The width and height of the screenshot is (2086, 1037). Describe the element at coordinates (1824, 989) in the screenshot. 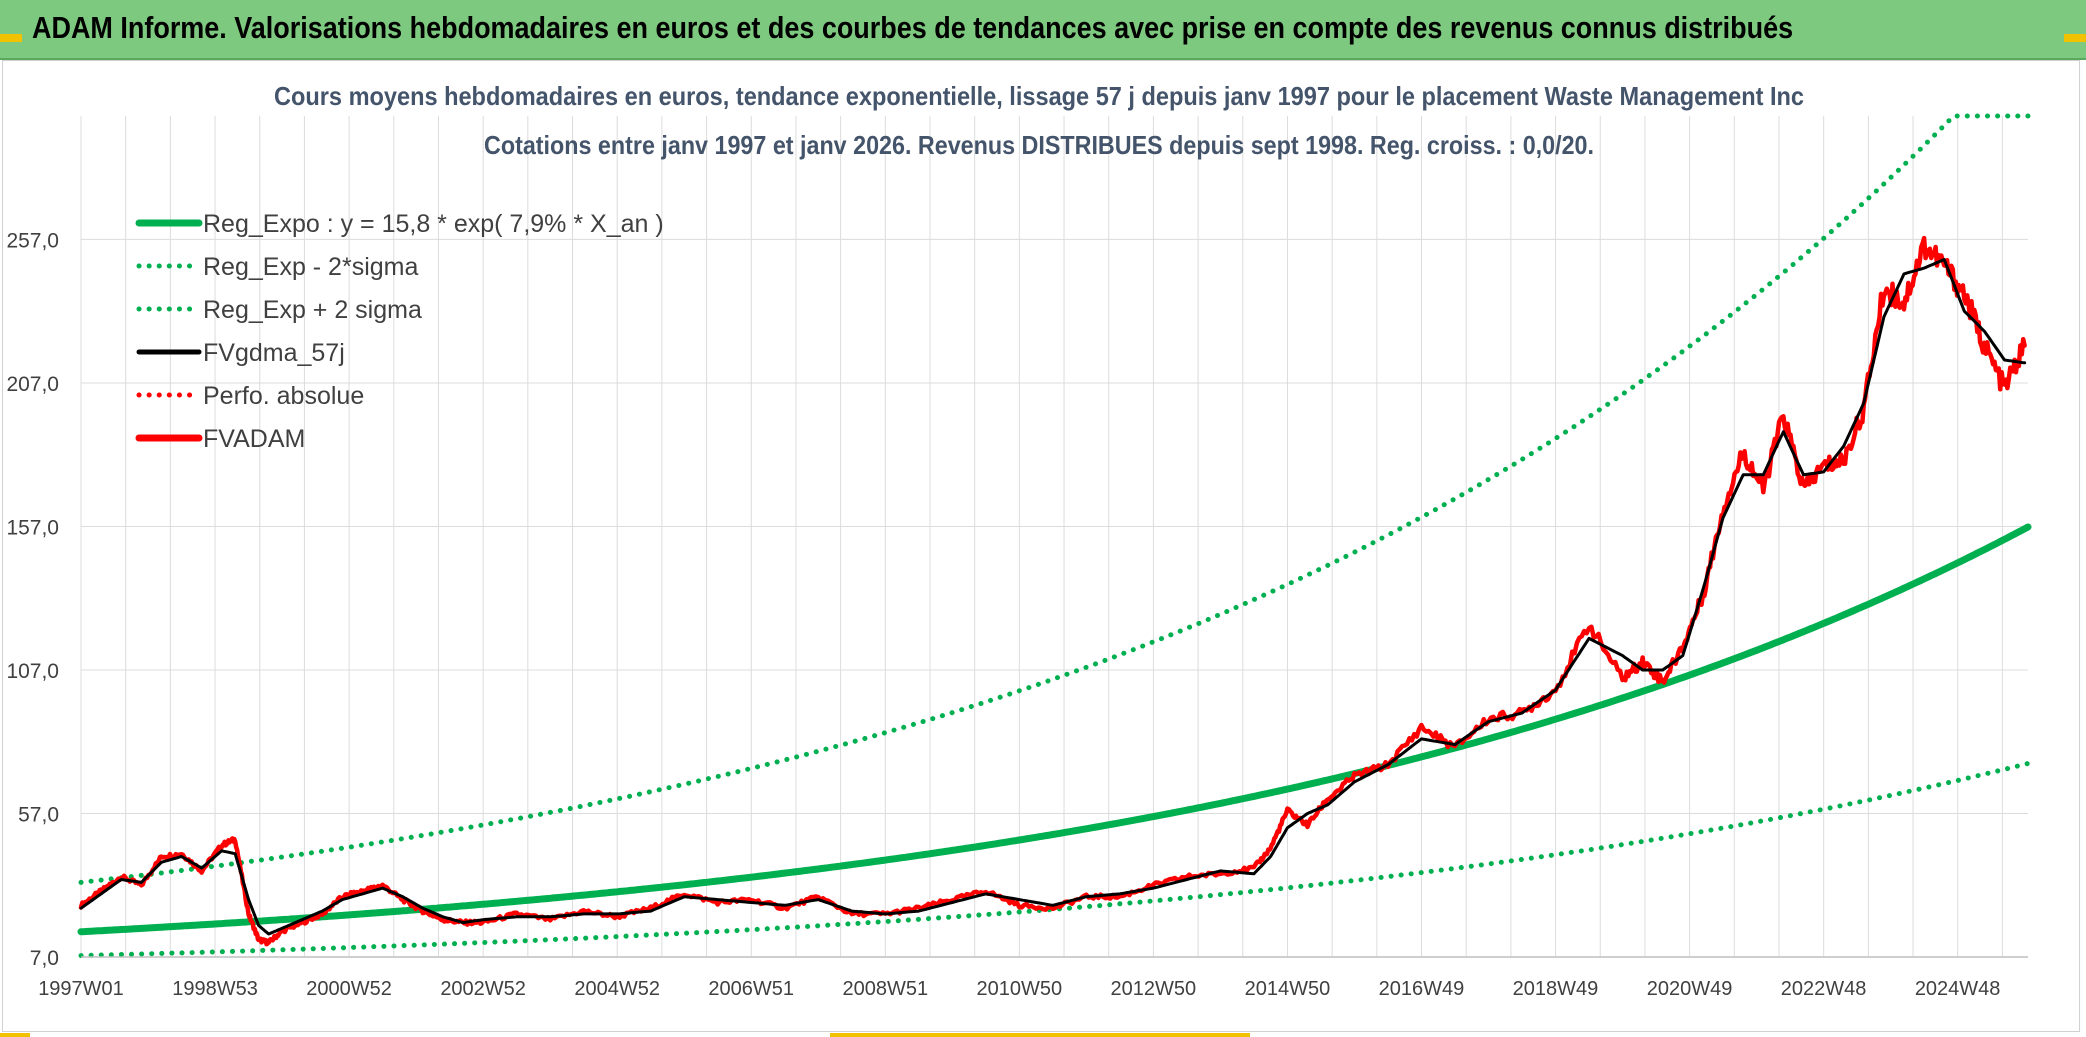

I see `x-tick-label: 2022W48` at that location.